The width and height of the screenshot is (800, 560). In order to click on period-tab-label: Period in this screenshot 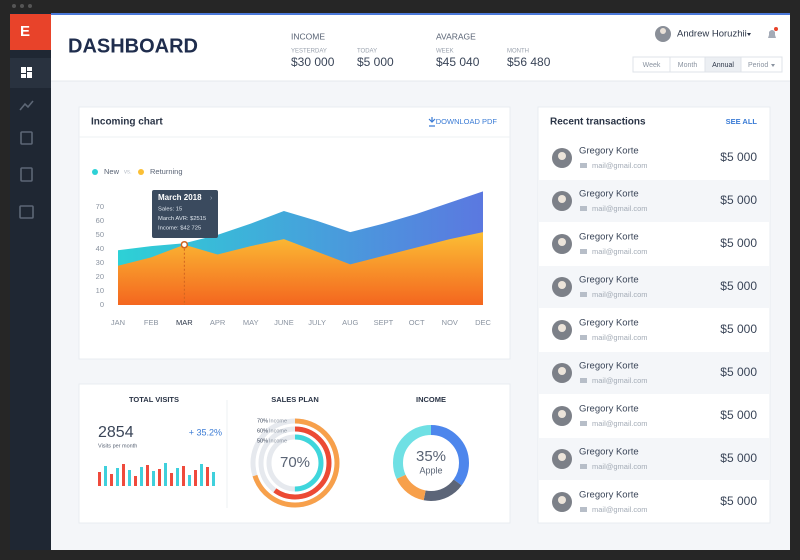, I will do `click(758, 65)`.